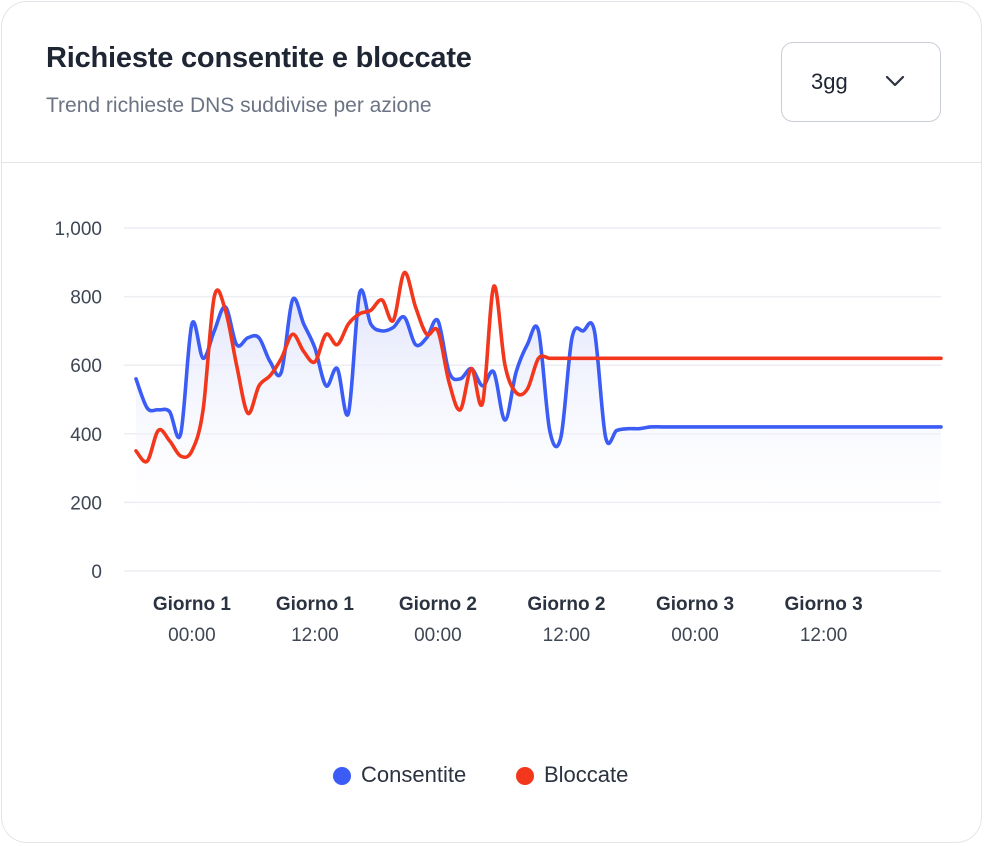  Describe the element at coordinates (861, 82) in the screenshot. I see `time-range-select: 3gg` at that location.